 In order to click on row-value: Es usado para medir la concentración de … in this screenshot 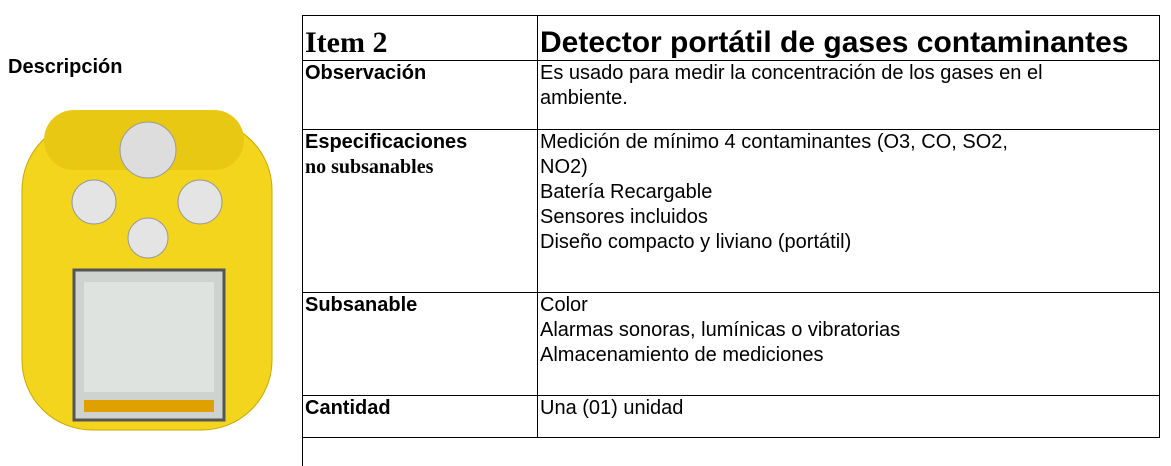, I will do `click(848, 95)`.